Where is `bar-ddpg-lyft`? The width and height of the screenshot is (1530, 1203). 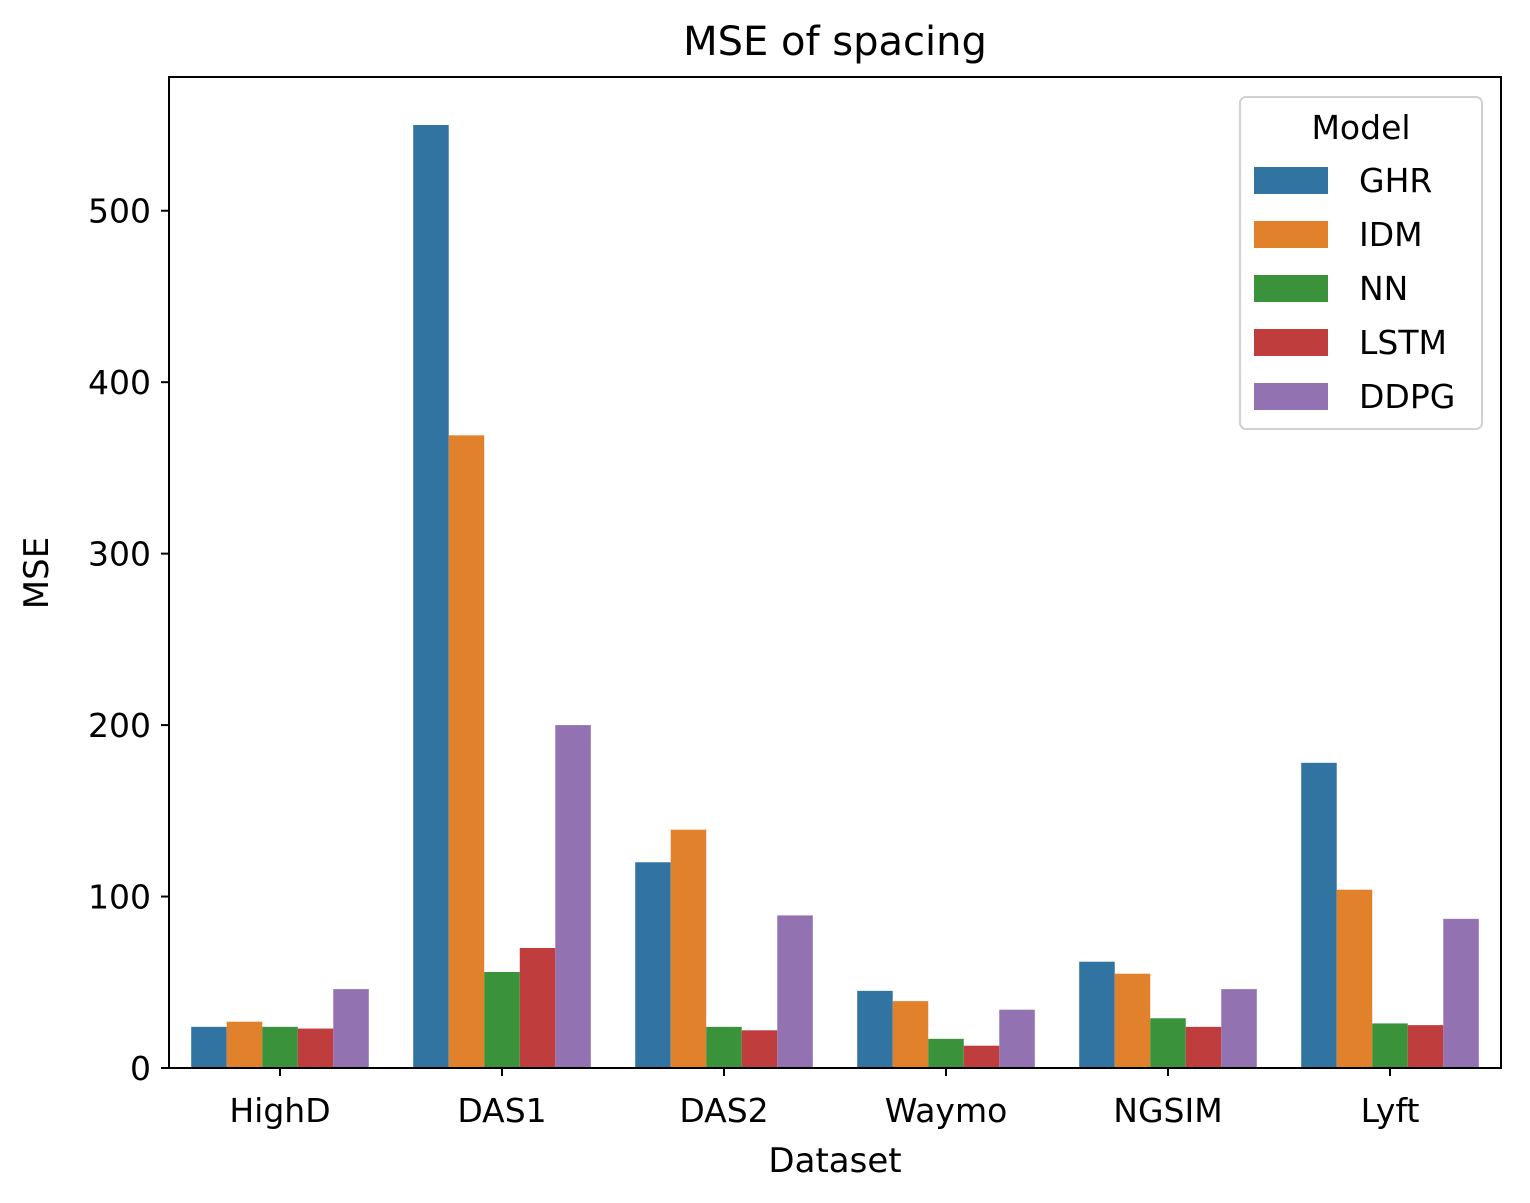
bar-ddpg-lyft is located at coordinates (1461, 993).